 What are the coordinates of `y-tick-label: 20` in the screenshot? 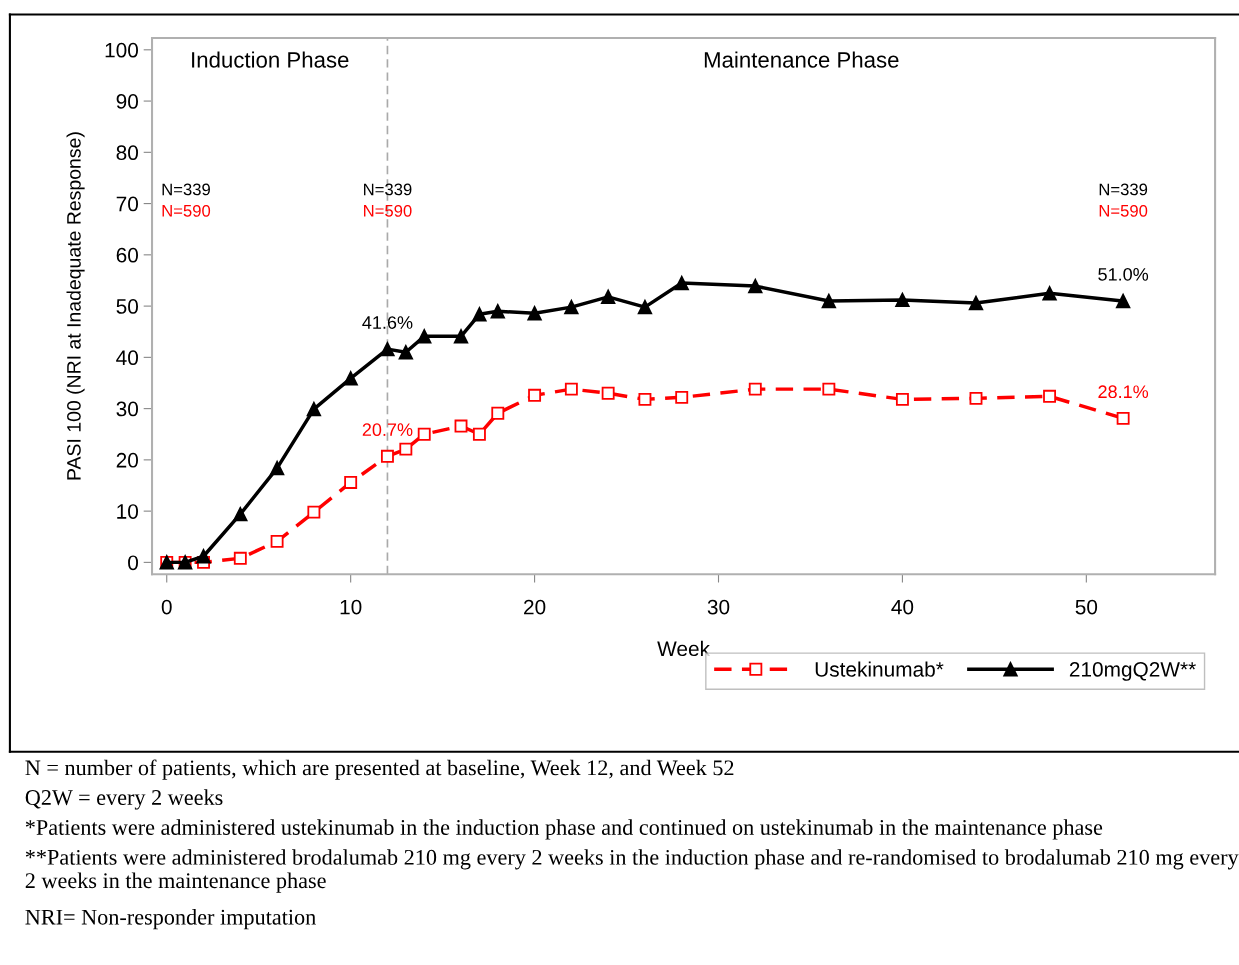 It's located at (127, 460).